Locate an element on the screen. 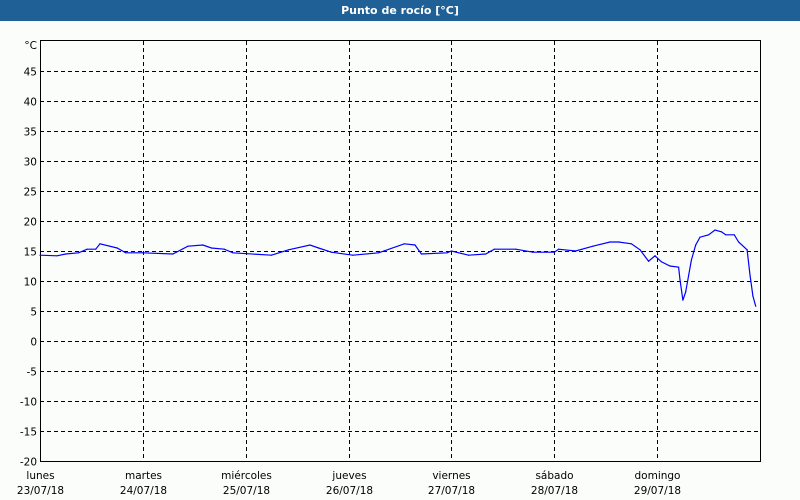 Image resolution: width=800 pixels, height=500 pixels. x-tick-date: 27/07/18 is located at coordinates (451, 491).